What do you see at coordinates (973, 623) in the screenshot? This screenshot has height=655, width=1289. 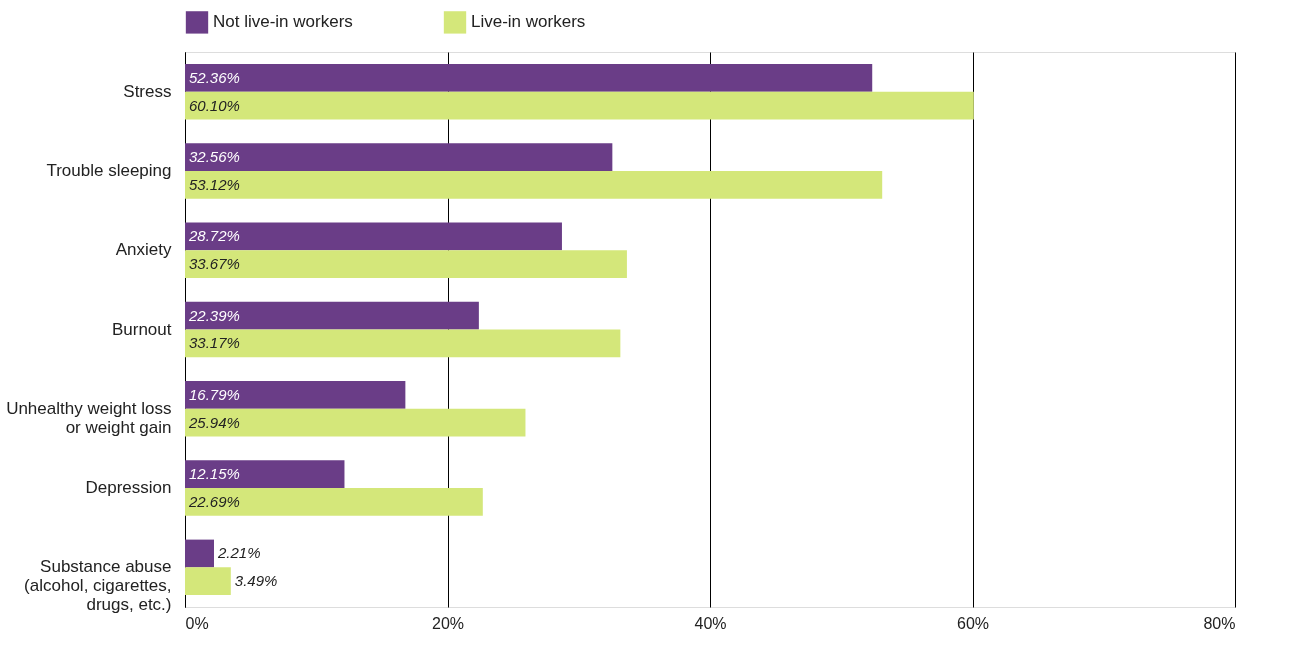 I see `x-tick-label: 60%` at bounding box center [973, 623].